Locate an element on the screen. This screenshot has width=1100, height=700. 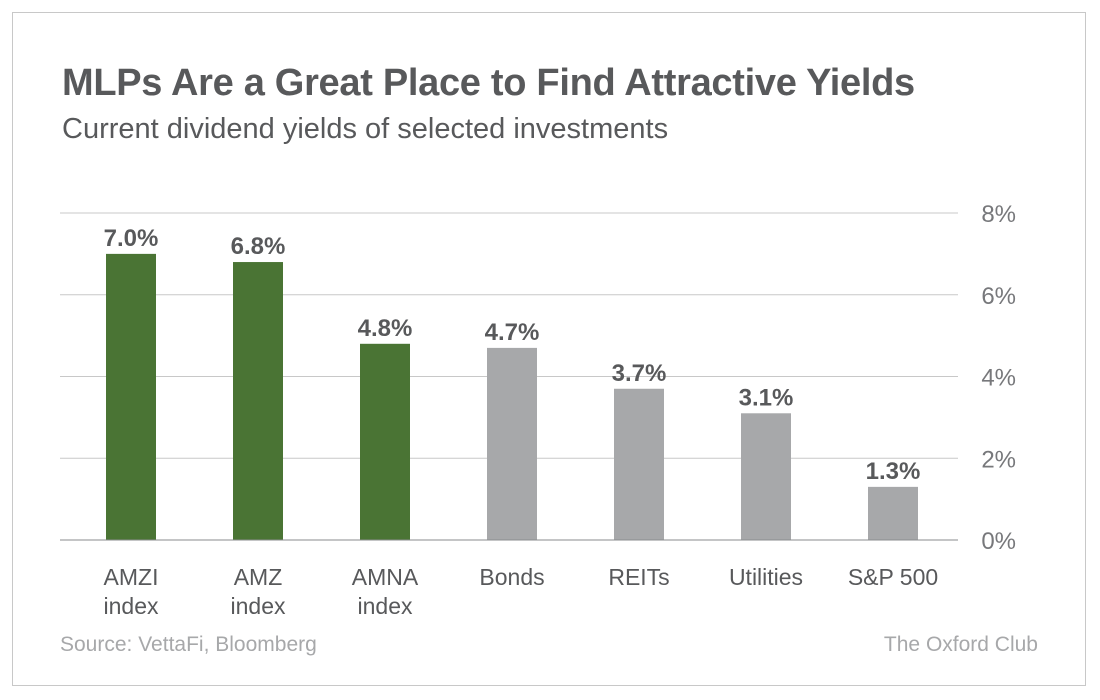
y-tick-label: 0% is located at coordinates (998, 541).